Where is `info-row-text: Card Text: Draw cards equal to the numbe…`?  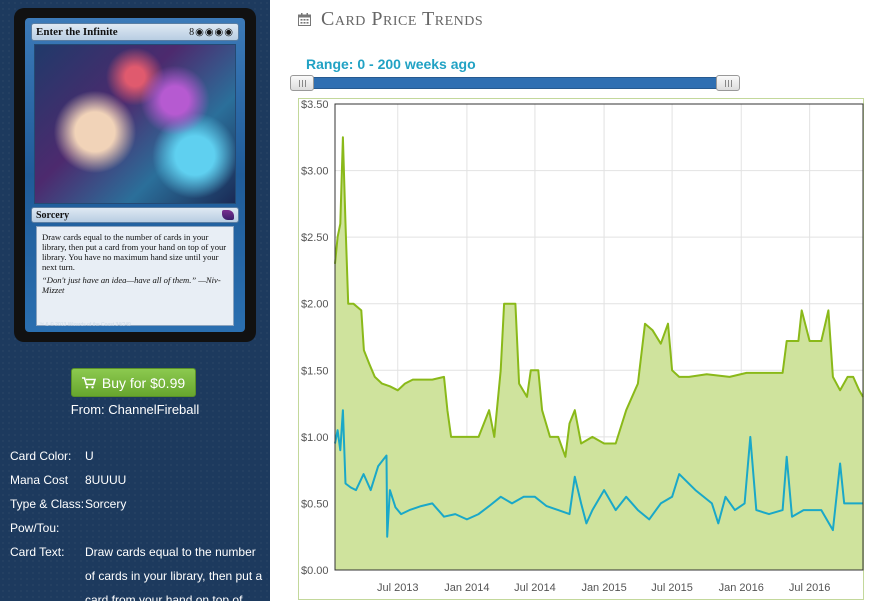
info-row-text: Card Text: Draw cards equal to the numbe… is located at coordinates (137, 576).